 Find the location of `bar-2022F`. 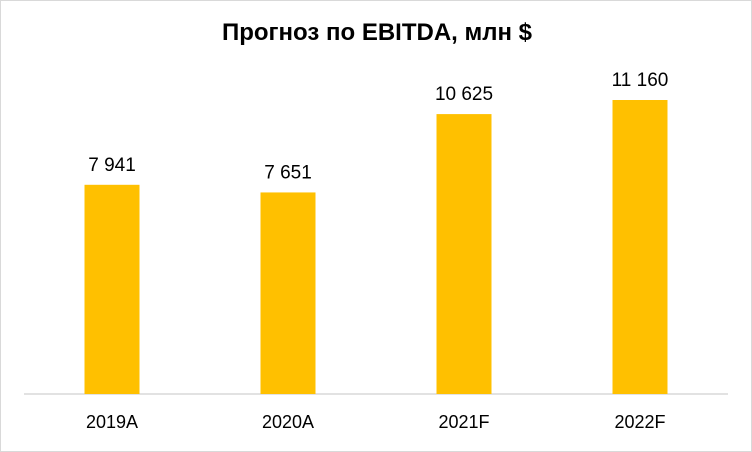

bar-2022F is located at coordinates (640, 247).